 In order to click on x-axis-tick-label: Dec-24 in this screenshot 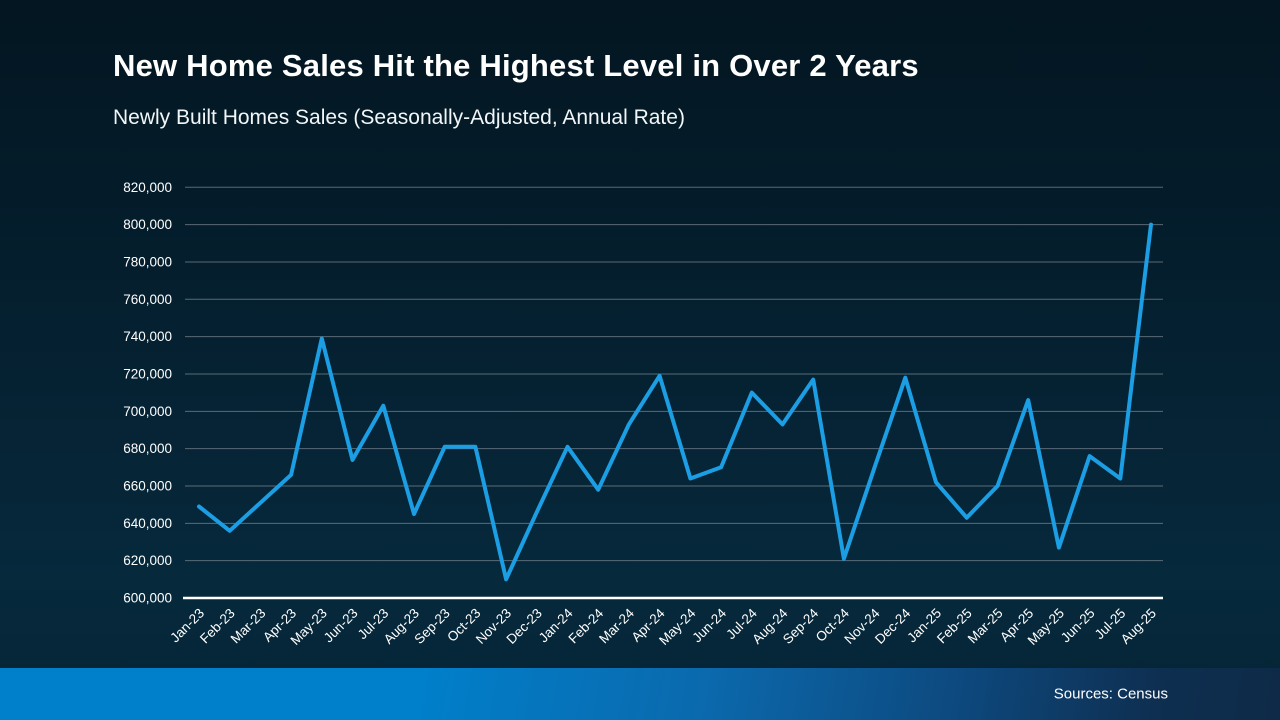, I will do `click(893, 626)`.